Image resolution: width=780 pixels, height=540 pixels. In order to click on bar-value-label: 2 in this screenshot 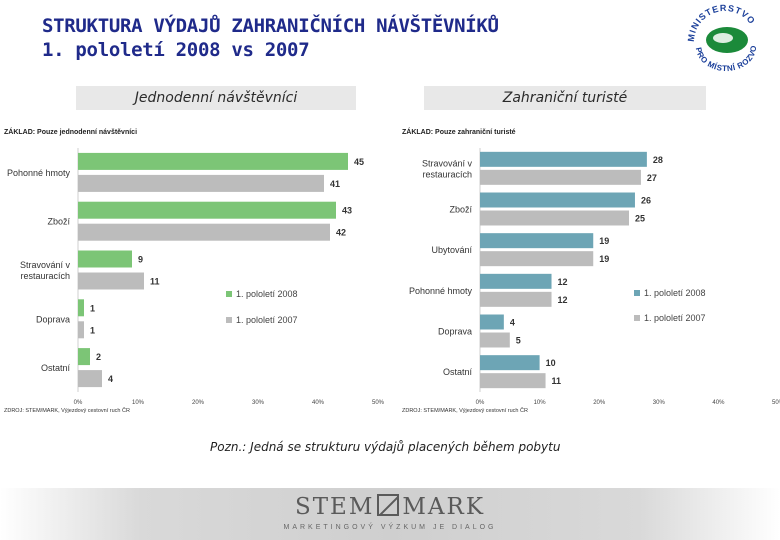, I will do `click(98, 357)`.